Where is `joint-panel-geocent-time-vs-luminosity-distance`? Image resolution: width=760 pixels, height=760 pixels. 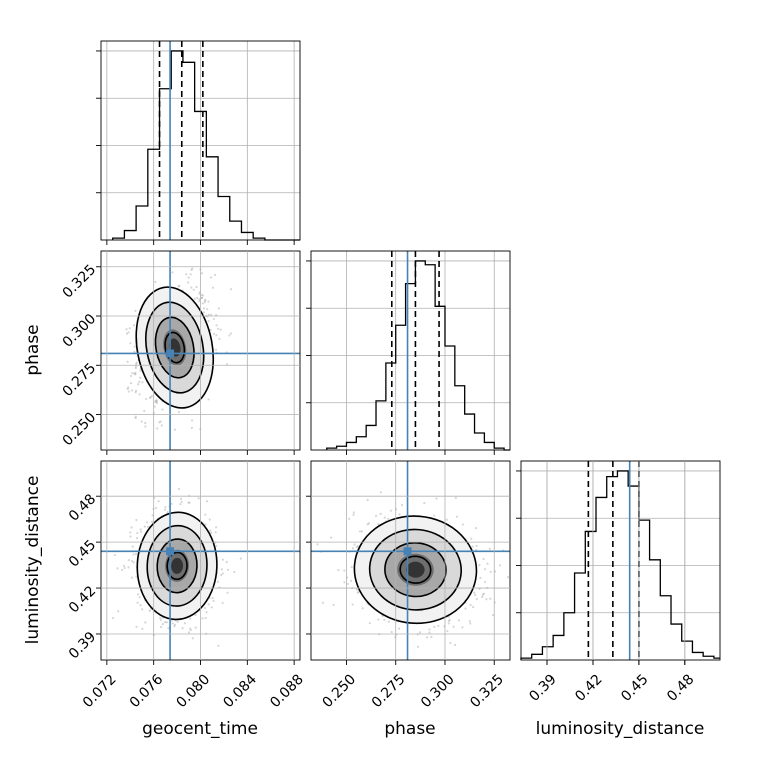 joint-panel-geocent-time-vs-luminosity-distance is located at coordinates (200, 560).